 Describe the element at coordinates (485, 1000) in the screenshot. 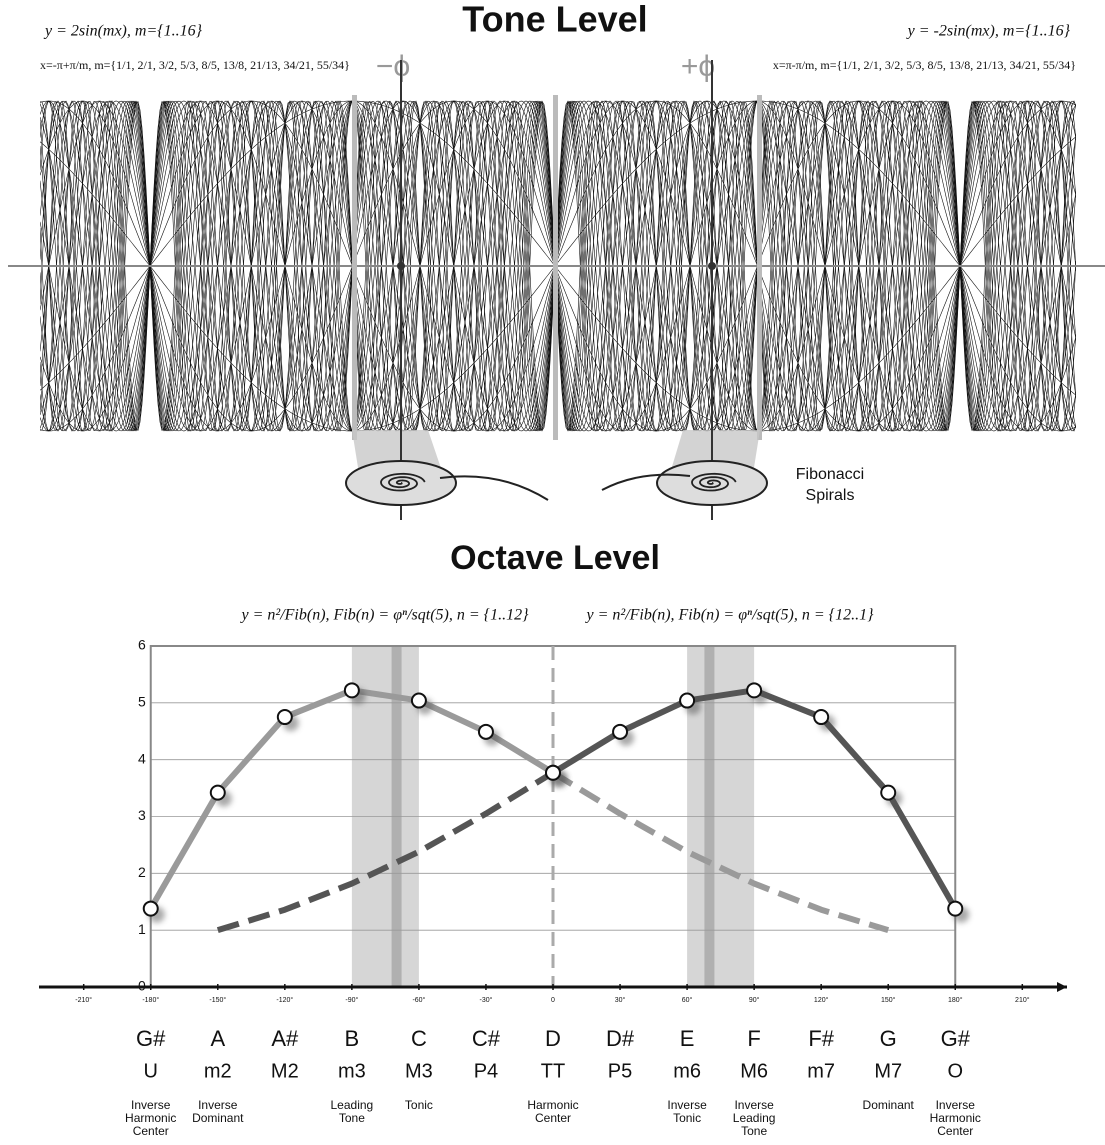

I see `x-tick-label: -30°` at that location.